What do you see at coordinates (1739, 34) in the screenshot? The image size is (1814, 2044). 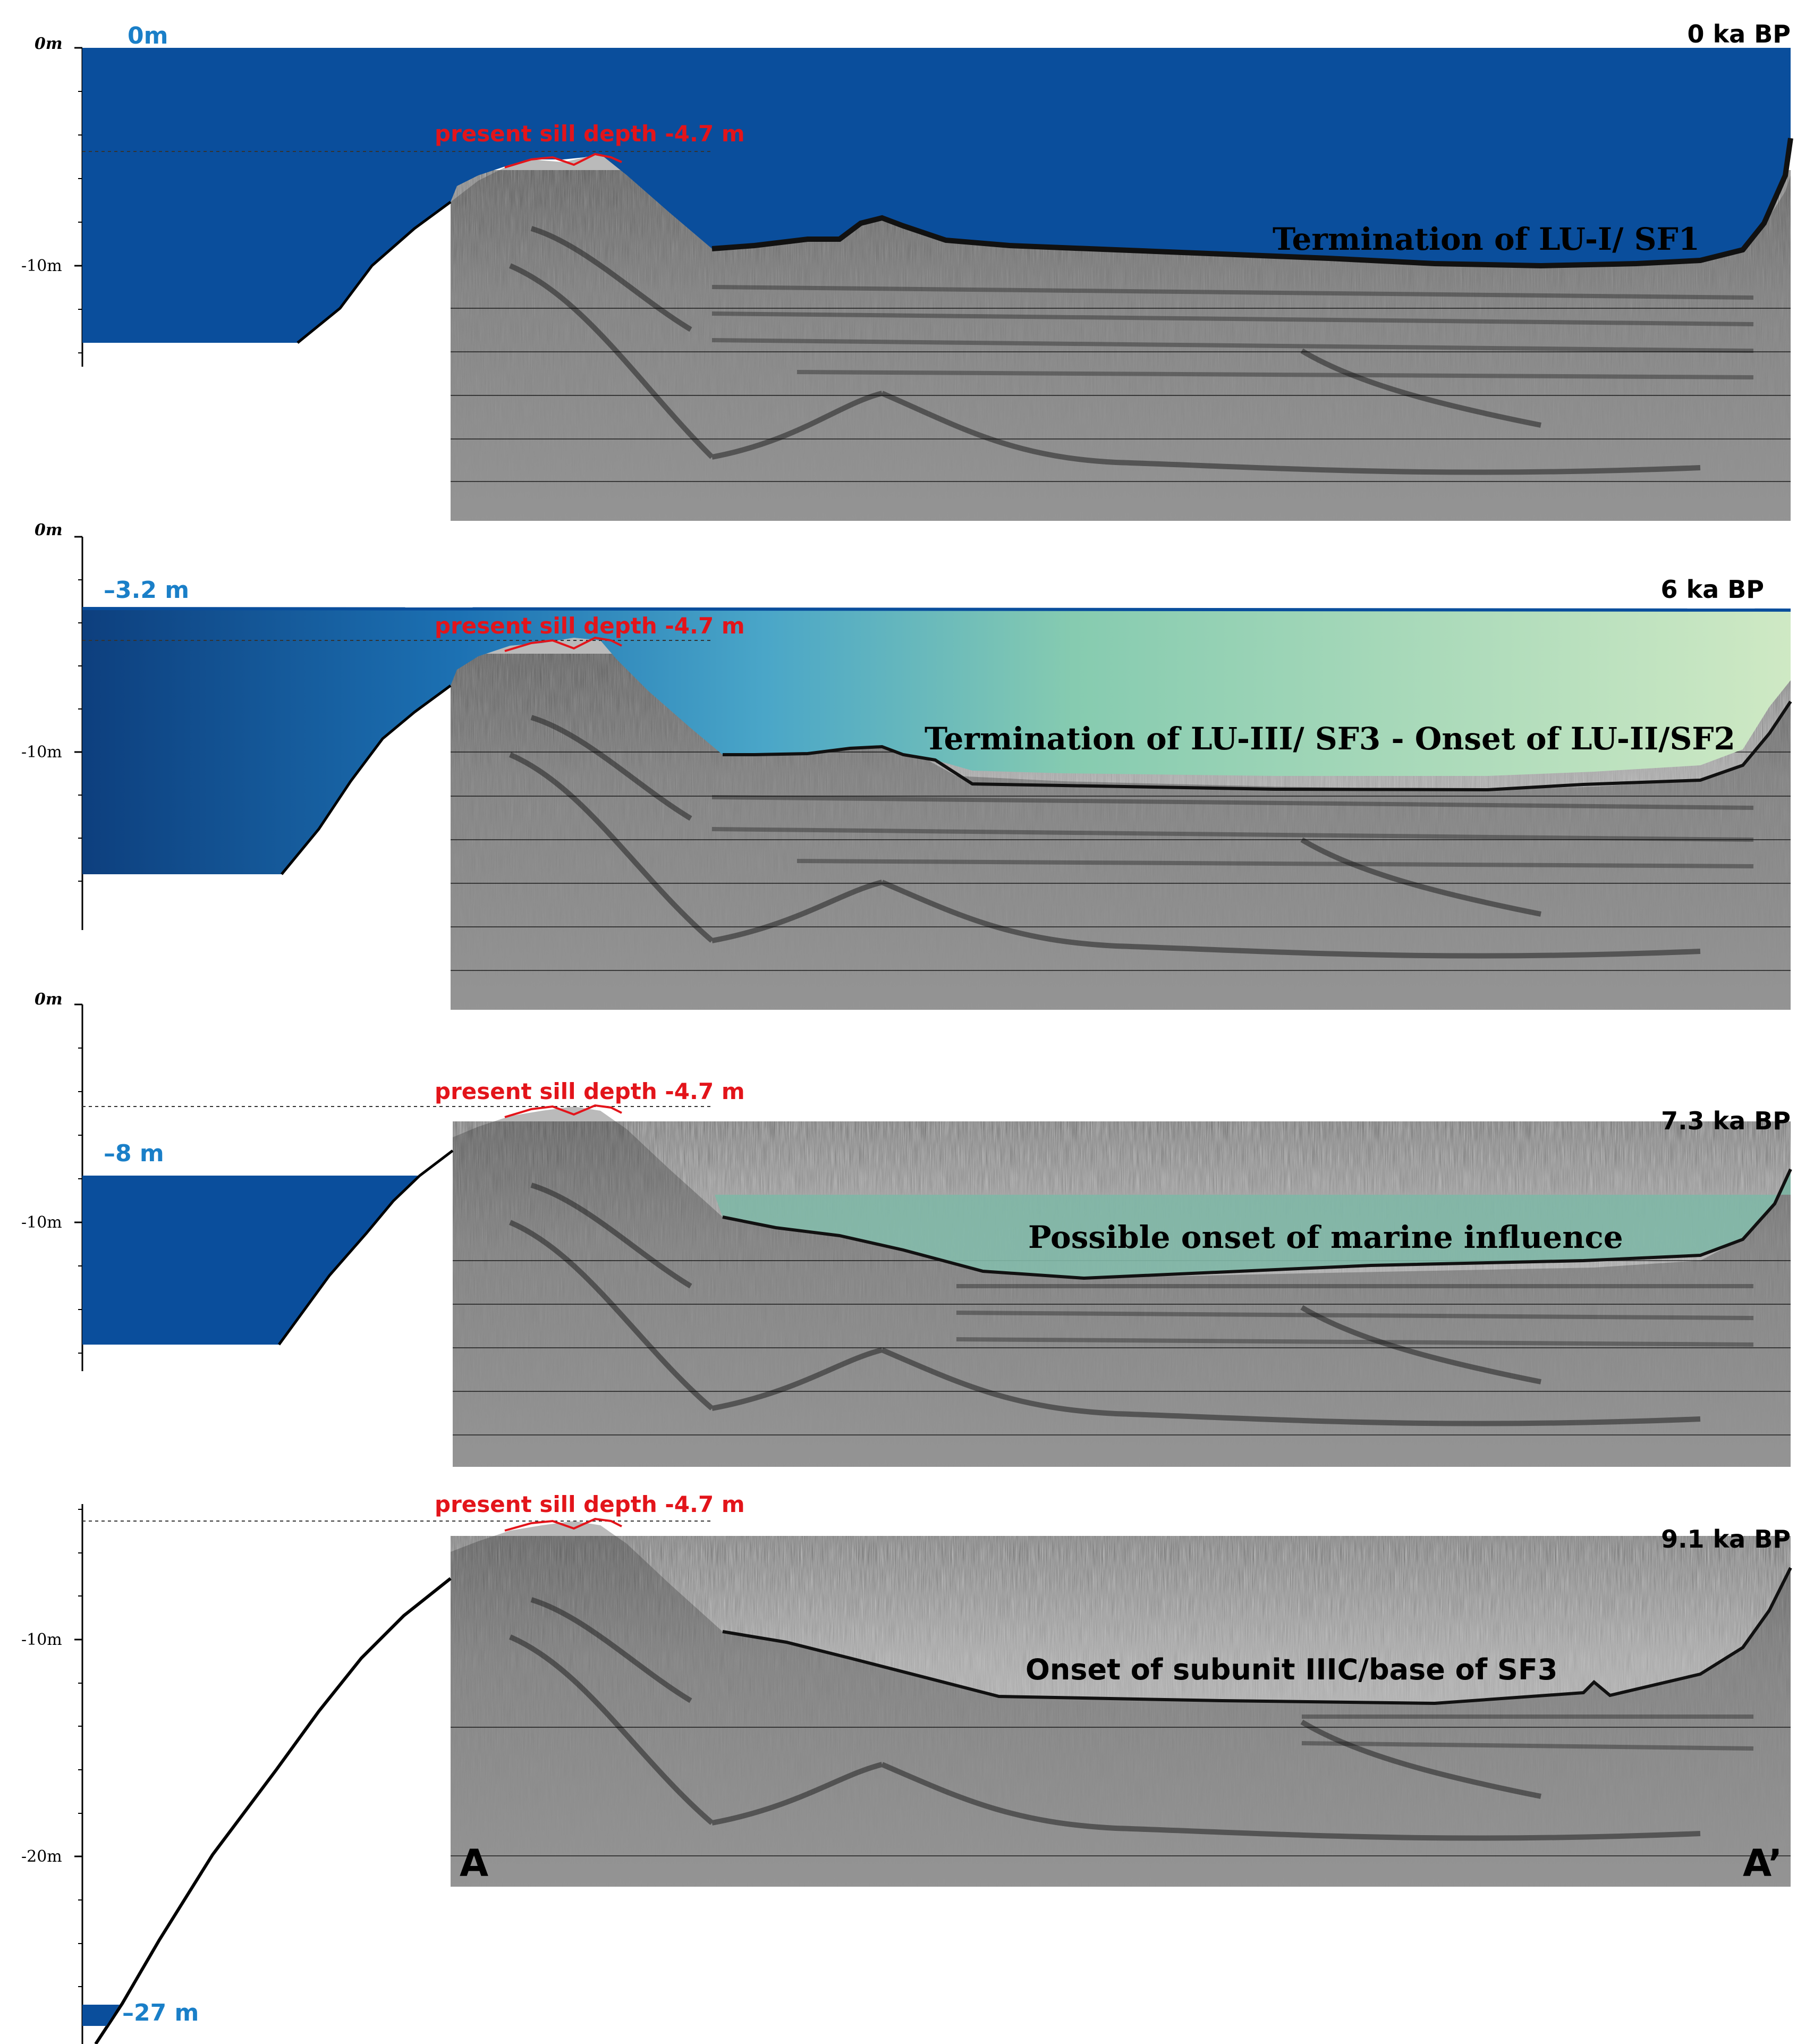 I see `age-label: 0 ka BP` at bounding box center [1739, 34].